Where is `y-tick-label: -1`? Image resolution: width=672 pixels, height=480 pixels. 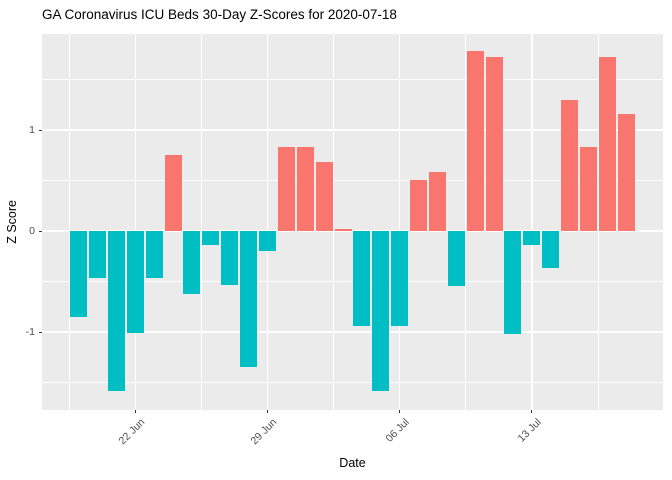
y-tick-label: -1 is located at coordinates (30, 332).